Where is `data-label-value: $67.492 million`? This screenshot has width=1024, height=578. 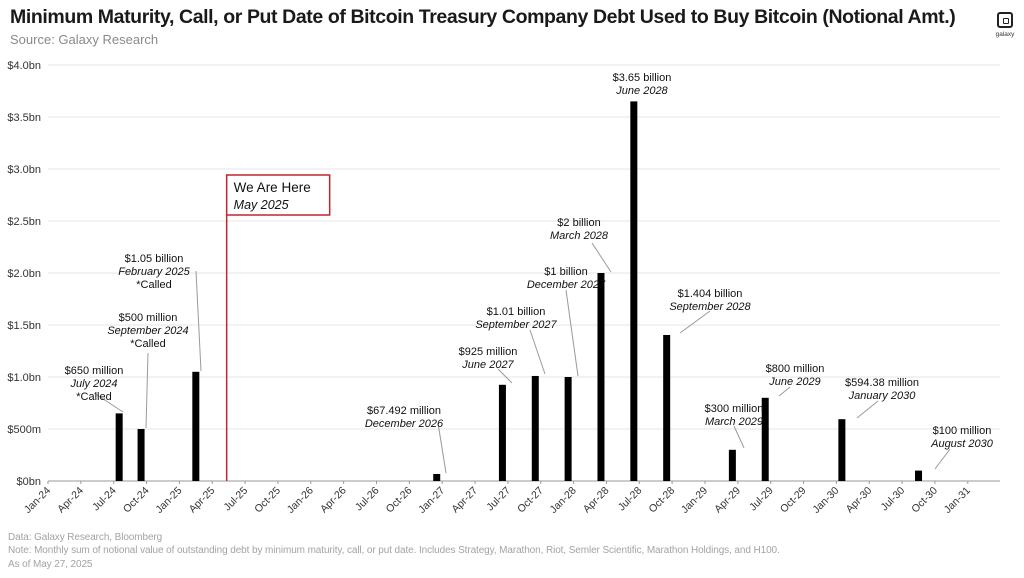 data-label-value: $67.492 million is located at coordinates (404, 411).